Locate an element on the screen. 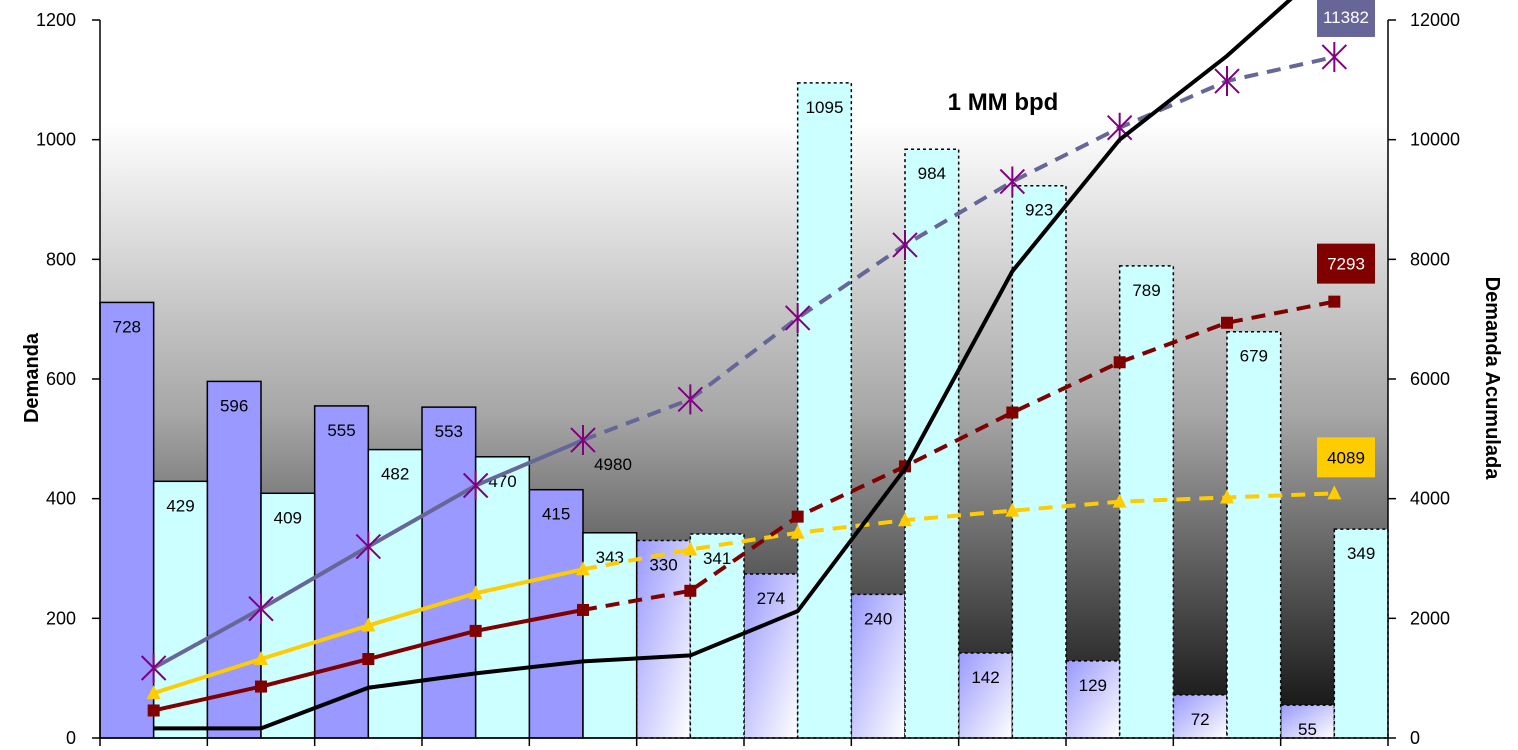  y-tick-label: 600 is located at coordinates (61, 379).